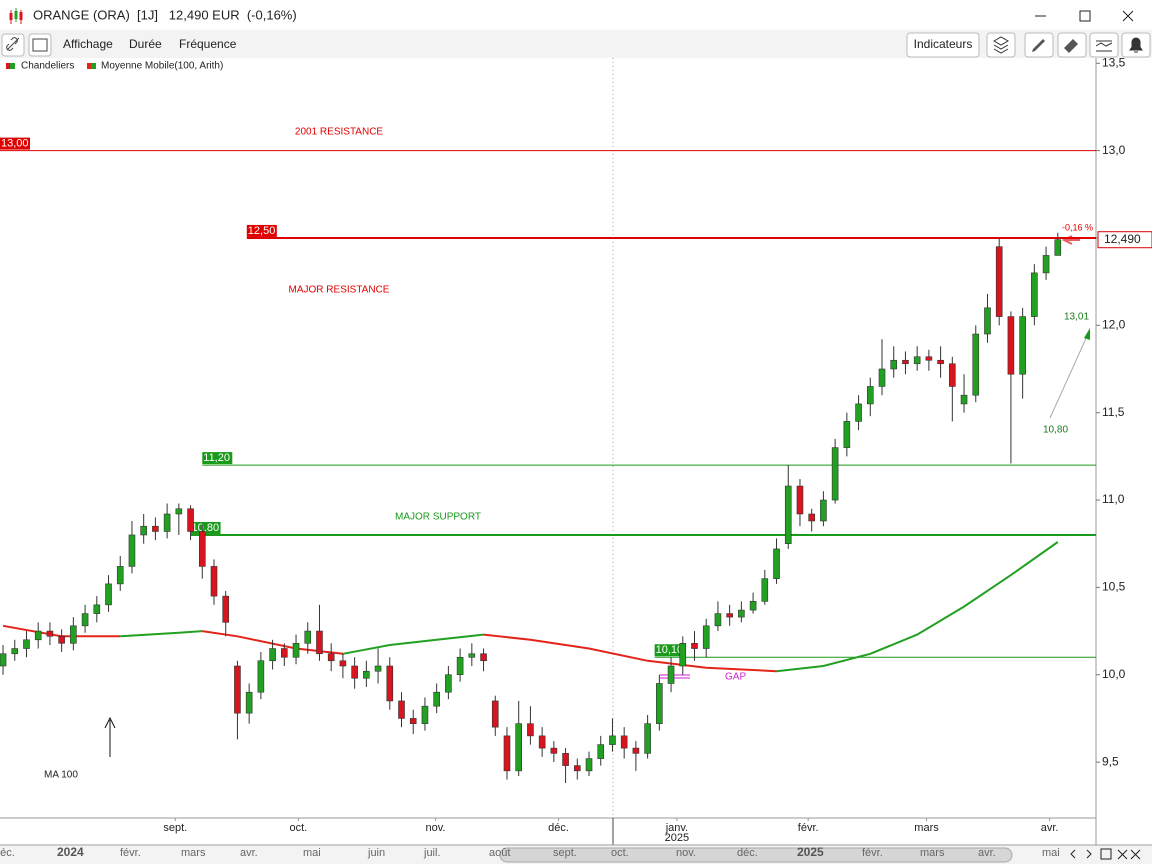 This screenshot has width=1152, height=864. I want to click on level-label: 10,80, so click(206, 528).